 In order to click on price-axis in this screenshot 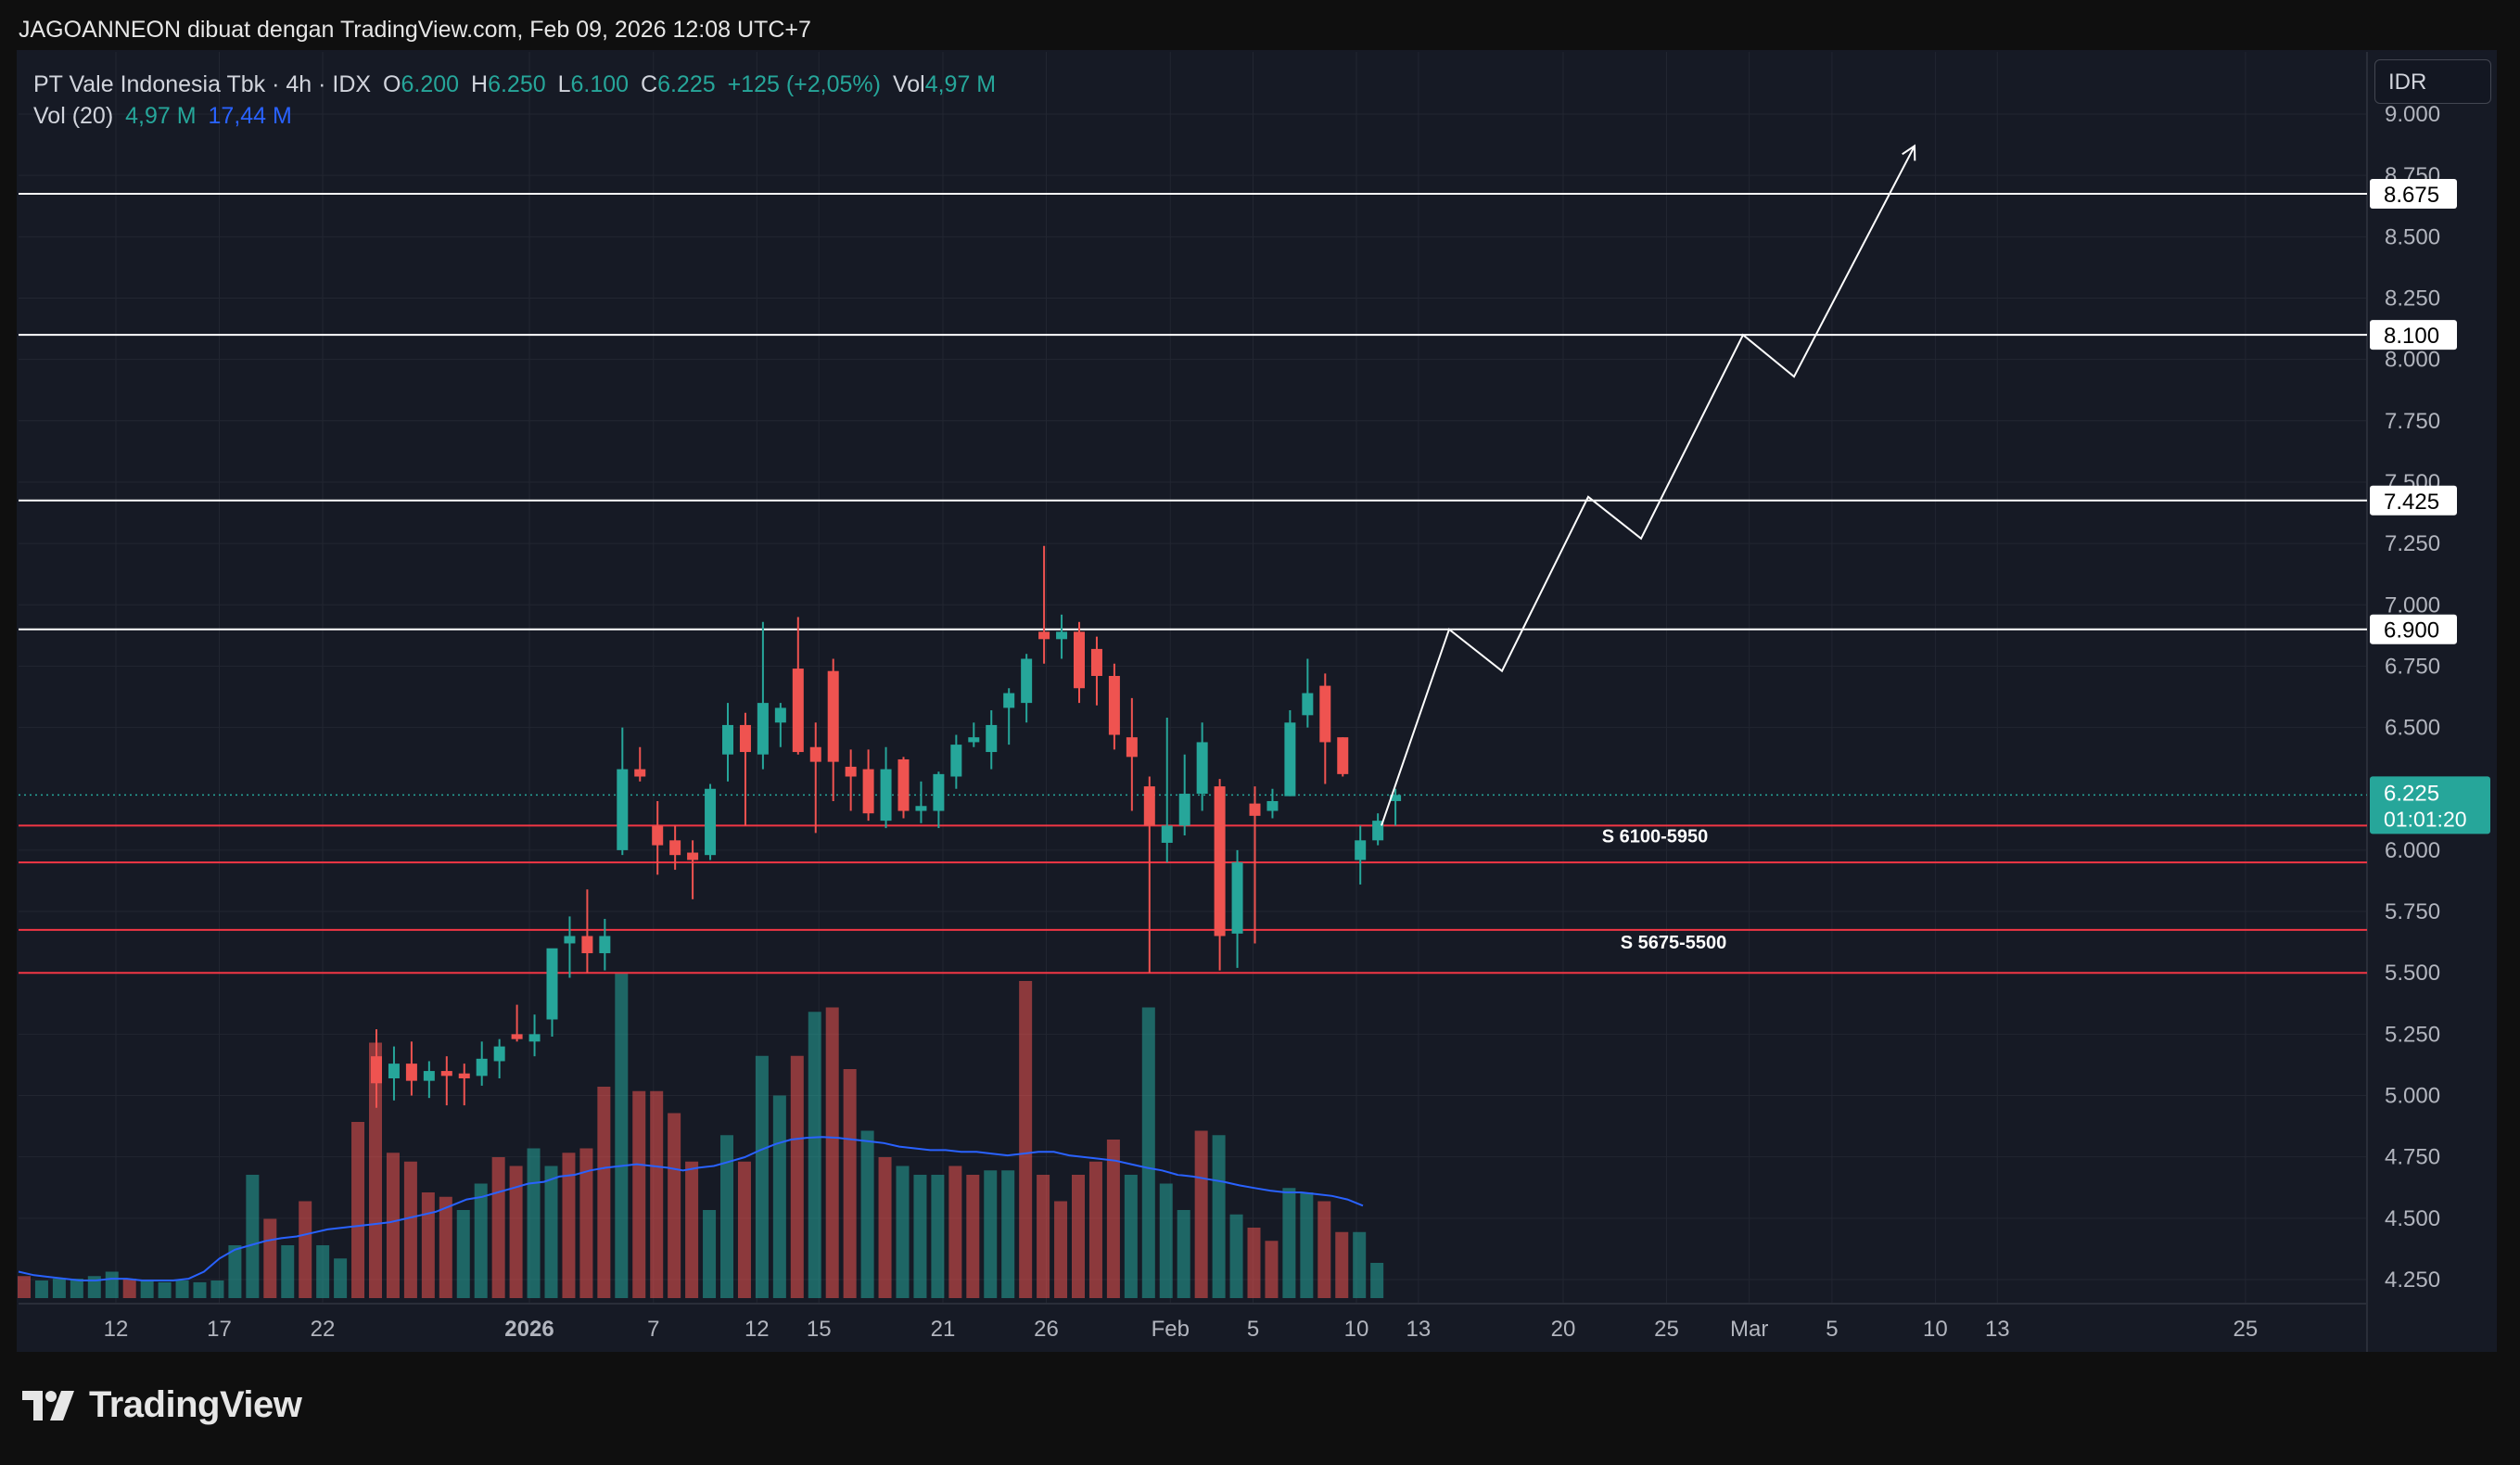, I will do `click(2432, 701)`.